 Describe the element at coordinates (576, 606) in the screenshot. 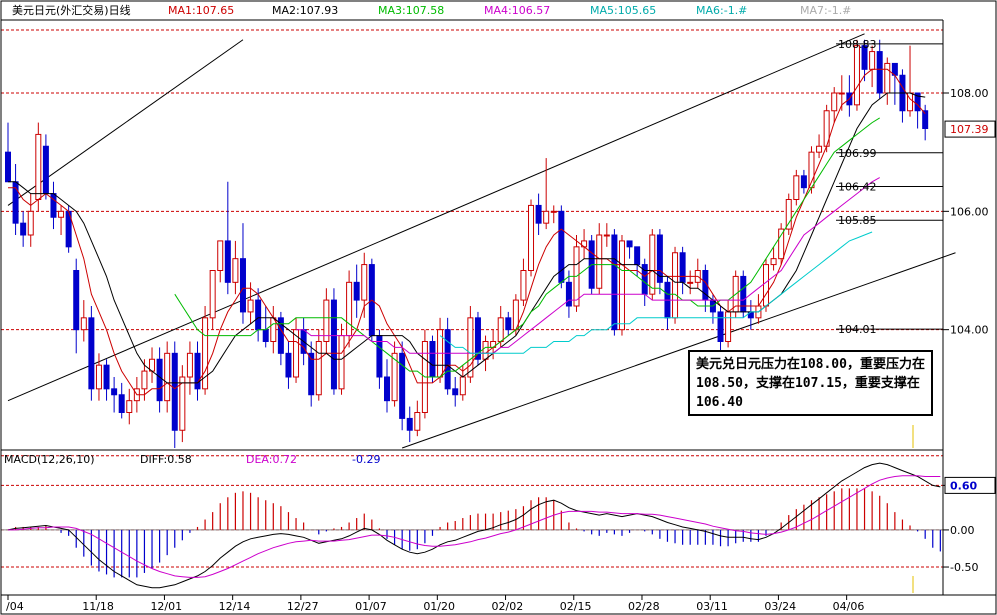

I see `x-tick-label-8: 02/15` at that location.